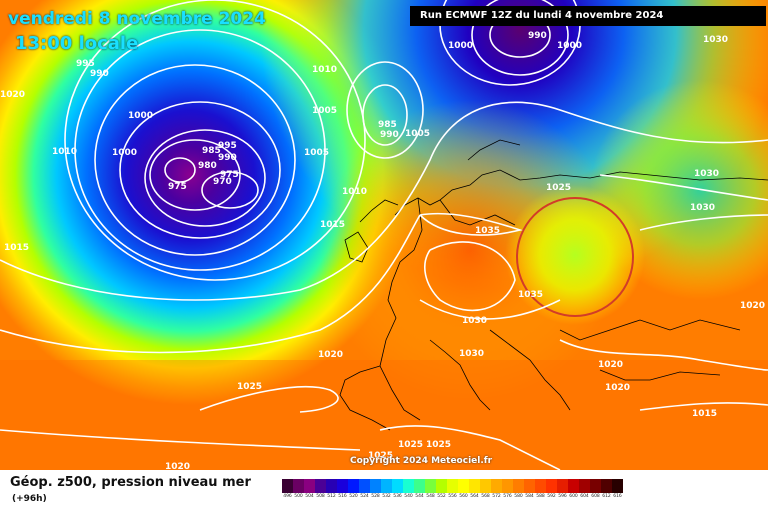 Image resolution: width=768 pixels, height=512 pixels. I want to click on color-scale-label: 536, so click(397, 496).